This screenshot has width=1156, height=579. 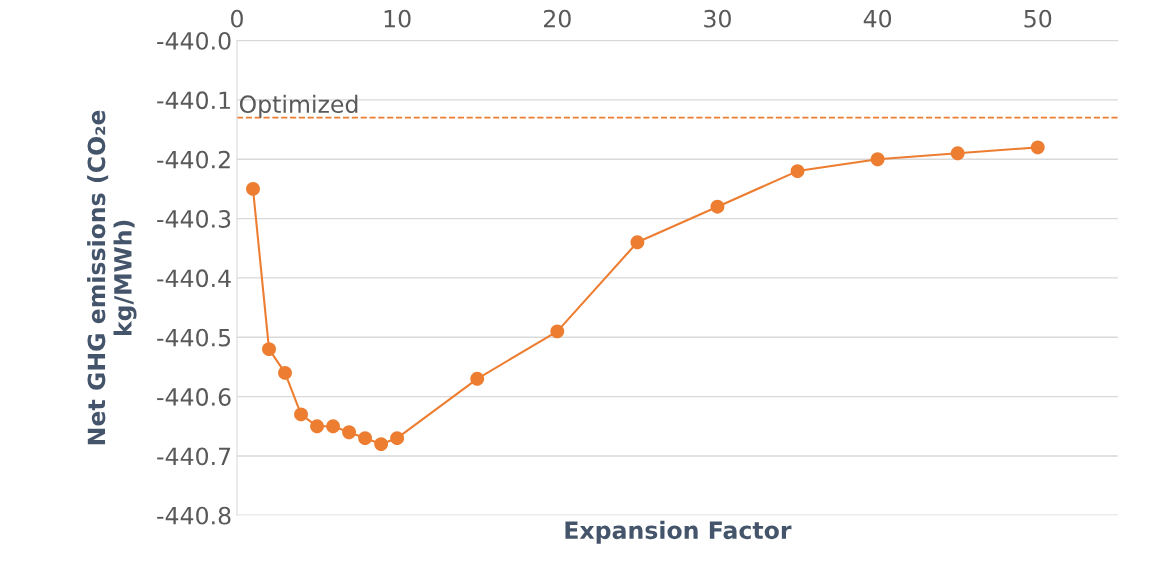 What do you see at coordinates (194, 397) in the screenshot?
I see `y-tick-label: -440.6` at bounding box center [194, 397].